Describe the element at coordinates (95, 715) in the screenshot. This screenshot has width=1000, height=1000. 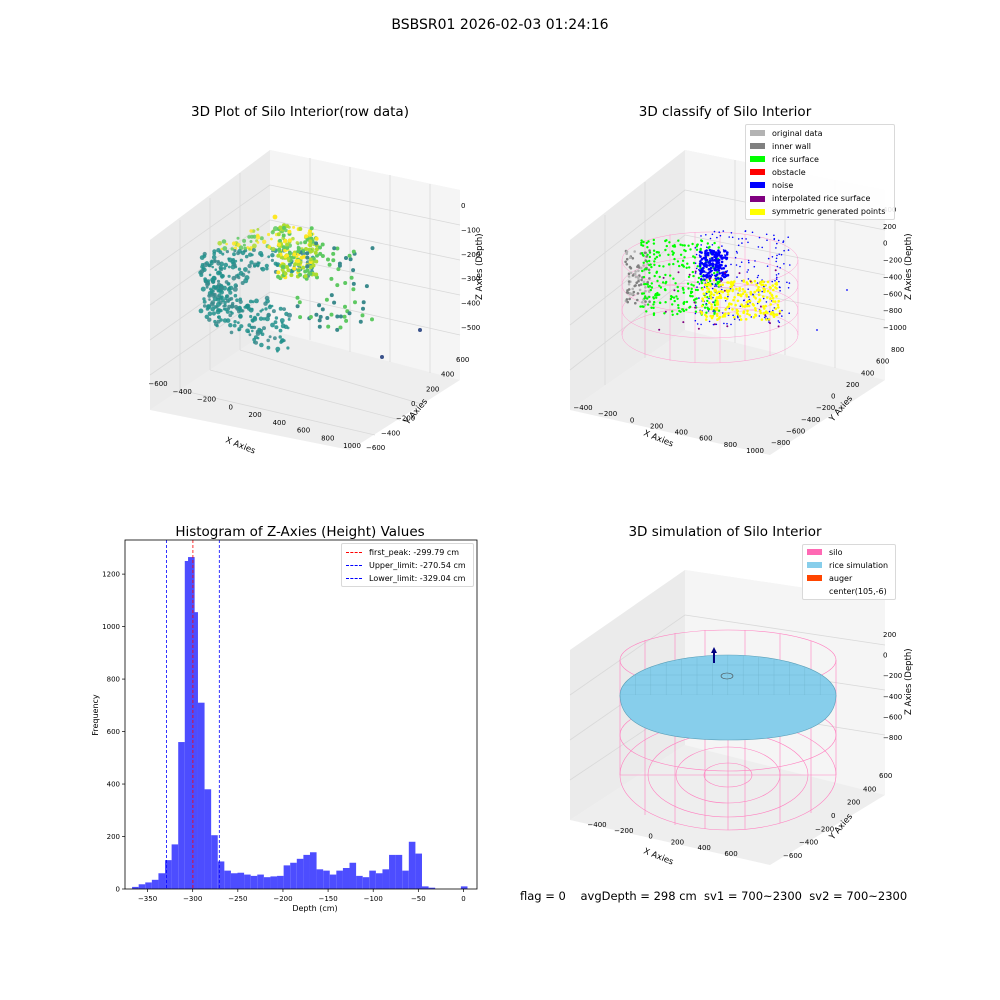
I see `histogram-ylabel: Frequency` at that location.